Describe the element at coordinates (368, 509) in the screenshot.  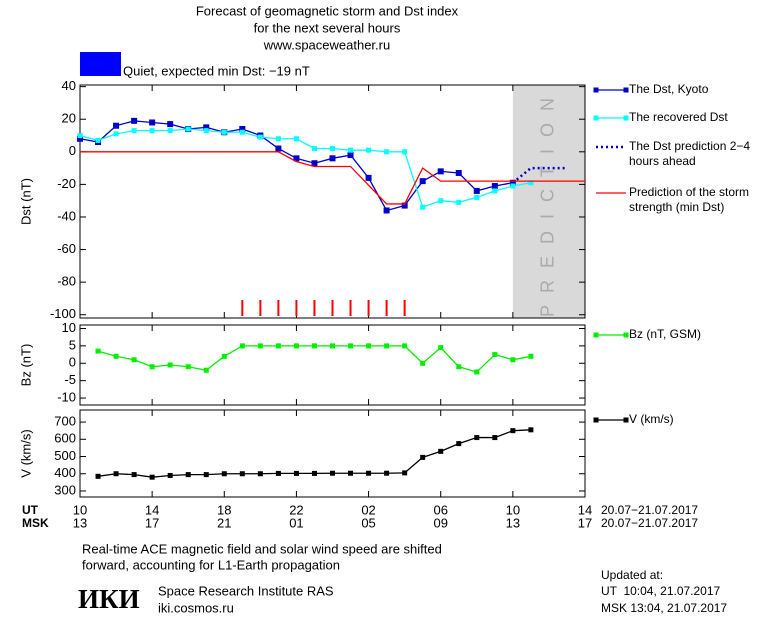
I see `x-tick-label: 02` at that location.